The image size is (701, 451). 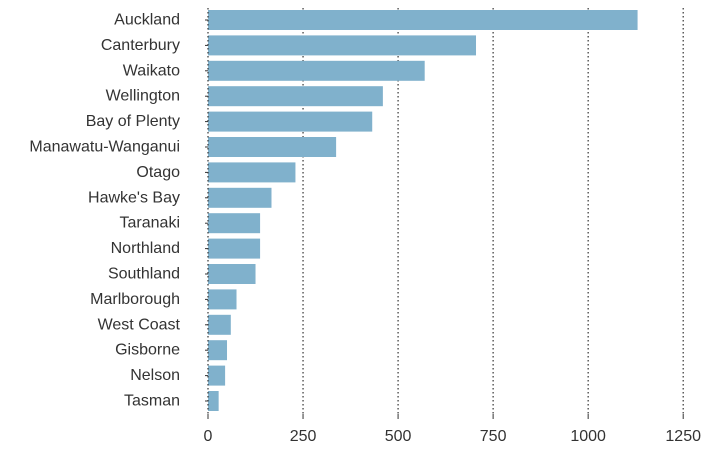 I want to click on category-label: Canterbury, so click(x=140, y=45).